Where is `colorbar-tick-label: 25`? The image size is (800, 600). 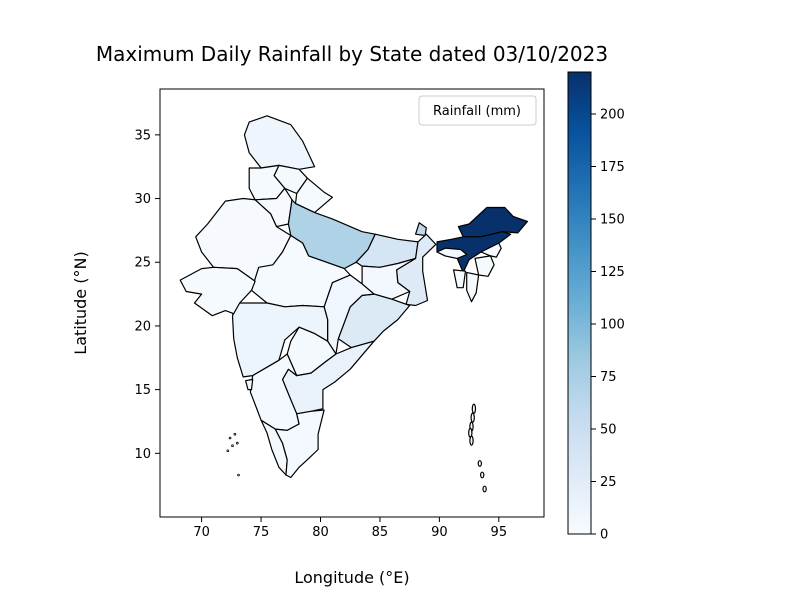
colorbar-tick-label: 25 is located at coordinates (608, 482).